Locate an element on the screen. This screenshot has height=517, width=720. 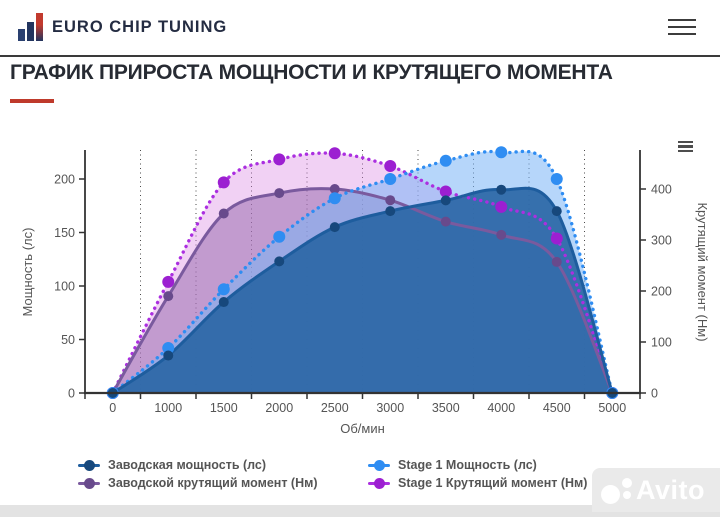
svg-text: Крутящий момент (Нм) is located at coordinates (702, 271).